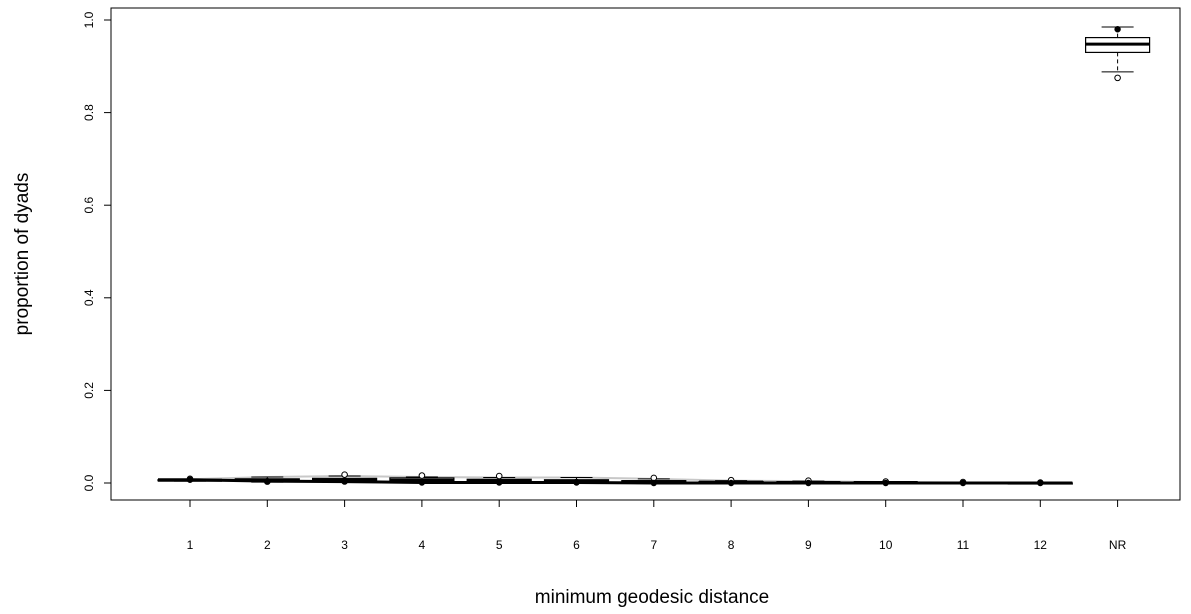 Image resolution: width=1191 pixels, height=614 pixels. Describe the element at coordinates (89, 112) in the screenshot. I see `y-tick-label: 0.8` at that location.